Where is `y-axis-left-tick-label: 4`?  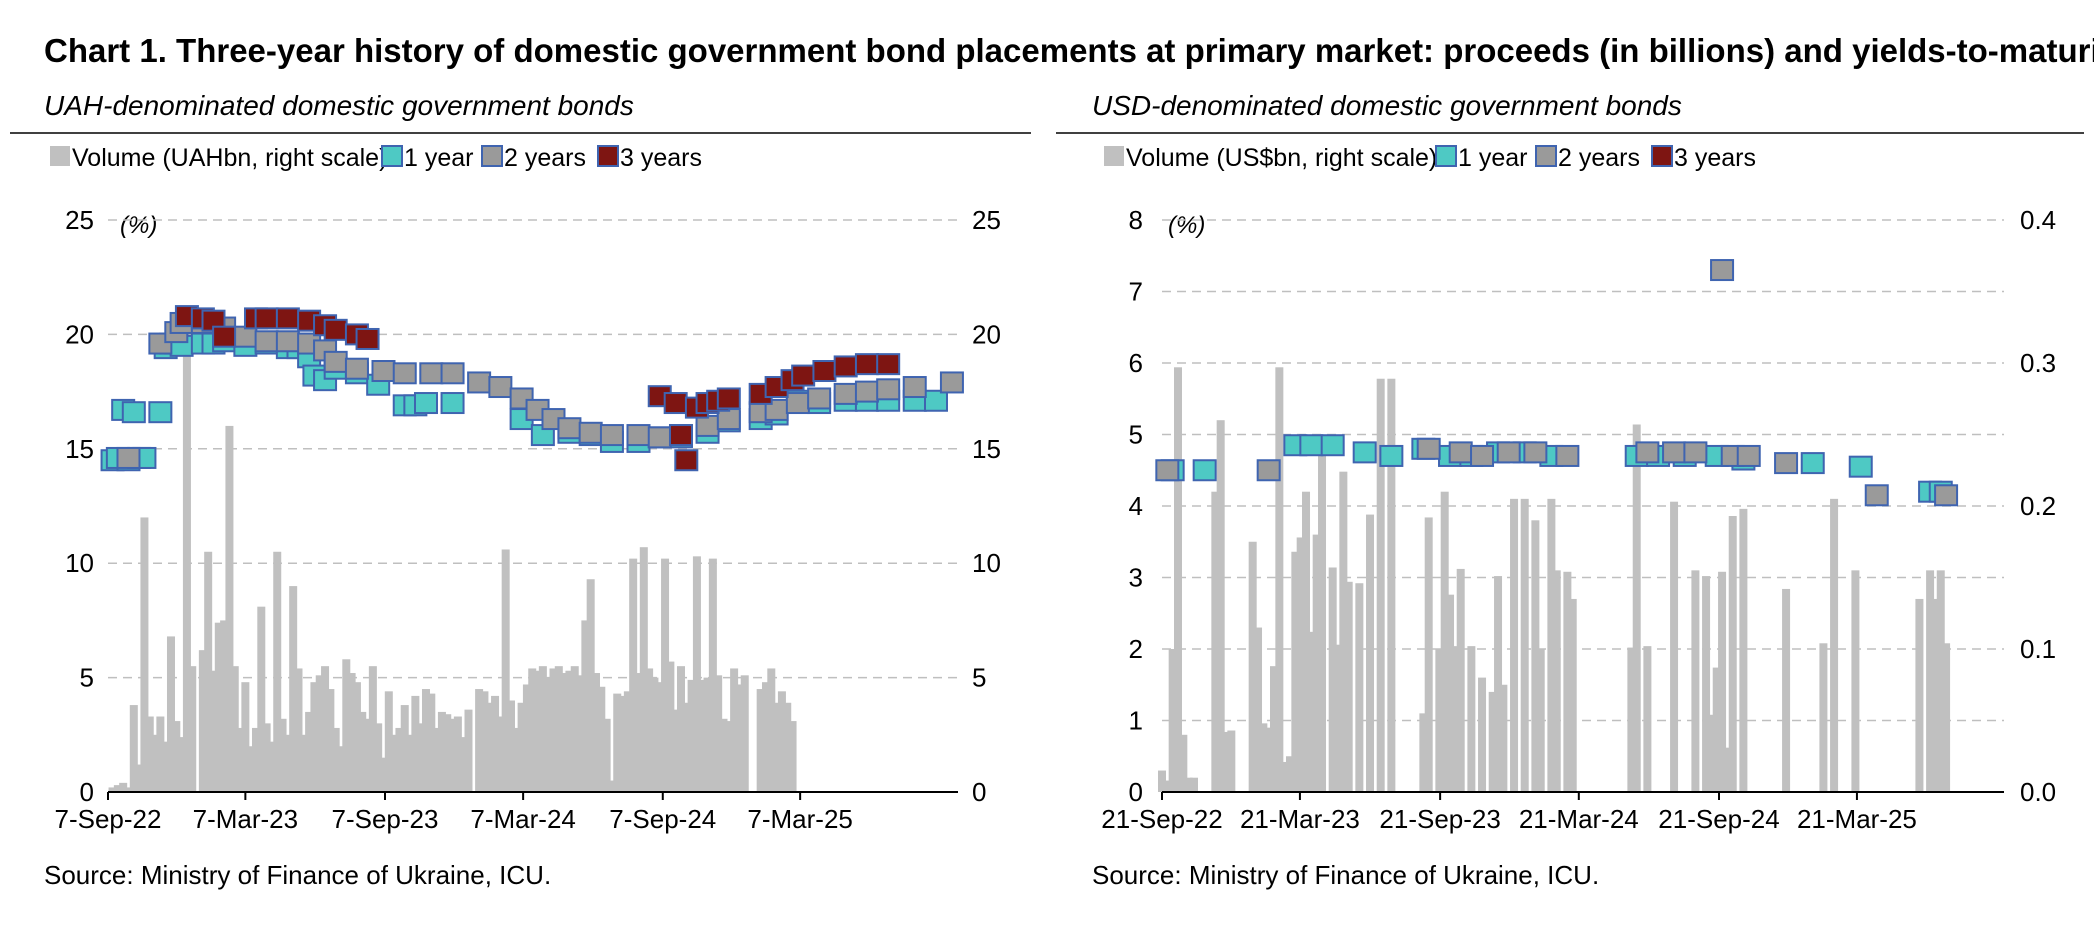
y-axis-left-tick-label: 4 is located at coordinates (1136, 506).